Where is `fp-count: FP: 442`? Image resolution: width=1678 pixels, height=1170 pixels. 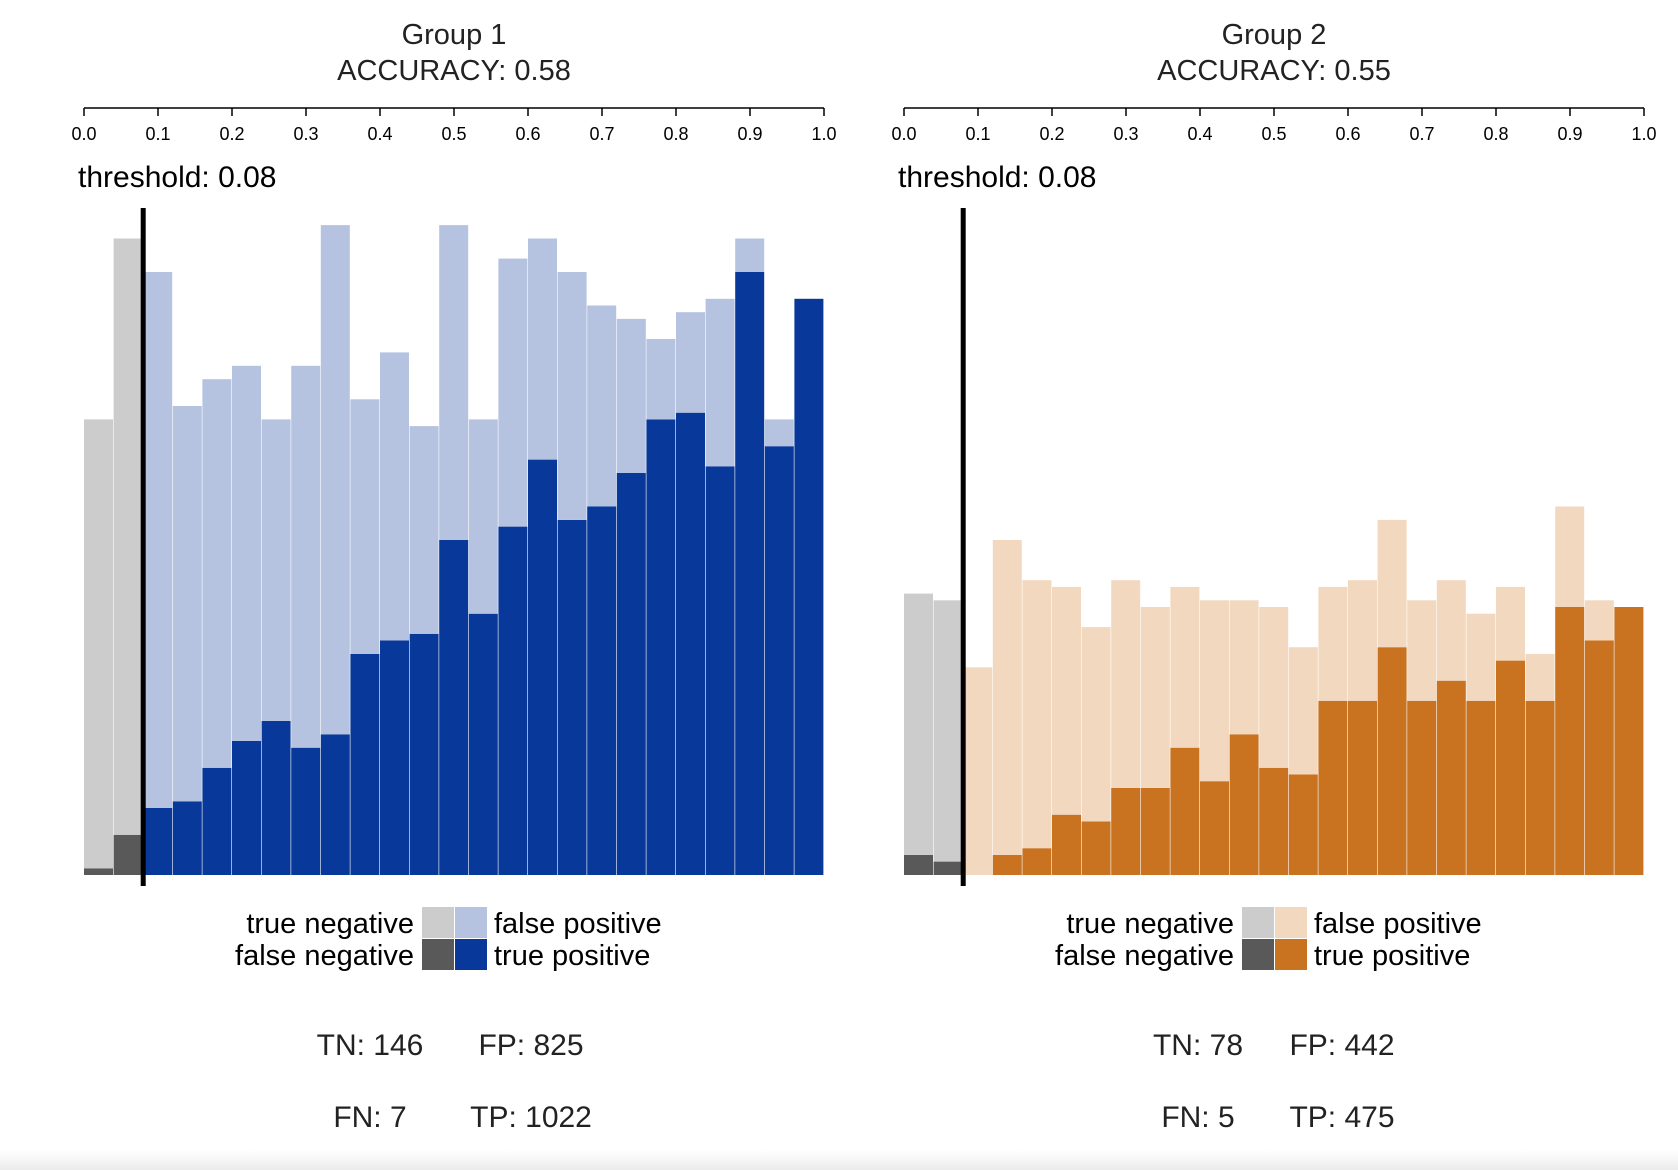 fp-count: FP: 442 is located at coordinates (1341, 1045).